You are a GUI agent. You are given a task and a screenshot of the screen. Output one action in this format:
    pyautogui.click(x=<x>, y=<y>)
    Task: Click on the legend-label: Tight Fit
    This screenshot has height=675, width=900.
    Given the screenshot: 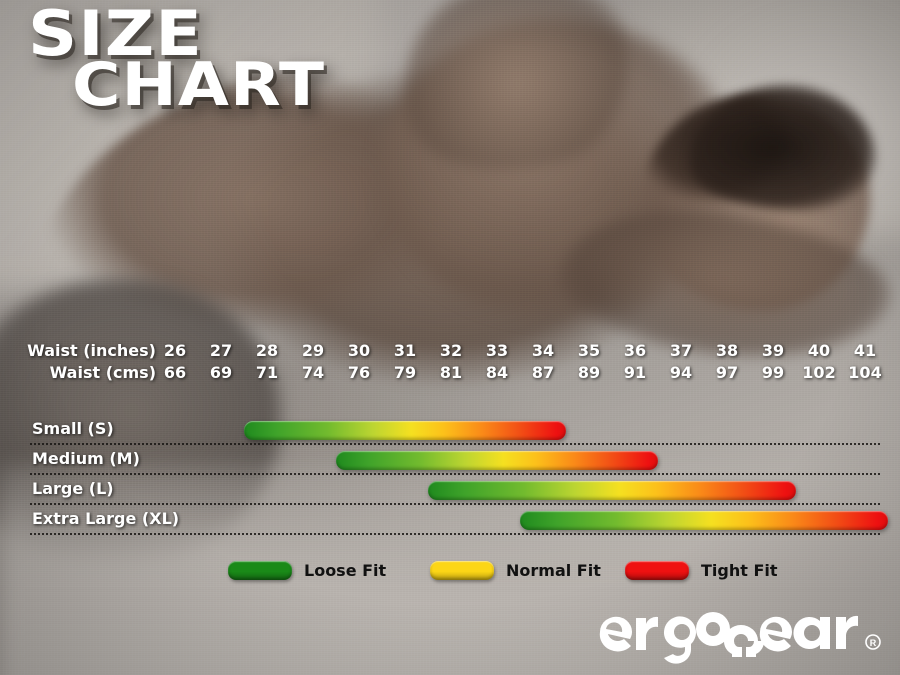 What is the action you would take?
    pyautogui.click(x=739, y=570)
    